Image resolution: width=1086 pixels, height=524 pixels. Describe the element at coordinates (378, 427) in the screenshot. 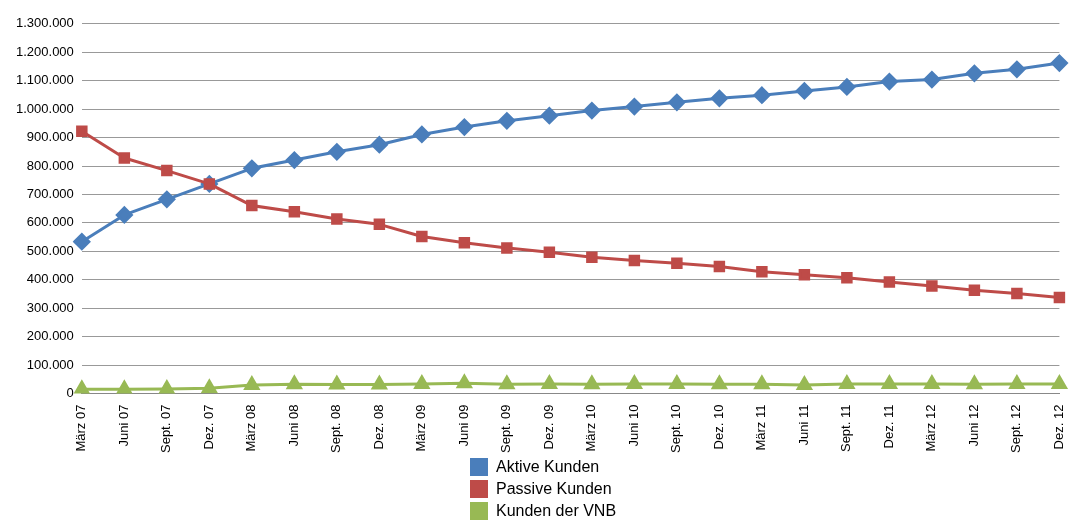

I see `x-tick-label: Dez. 08` at that location.